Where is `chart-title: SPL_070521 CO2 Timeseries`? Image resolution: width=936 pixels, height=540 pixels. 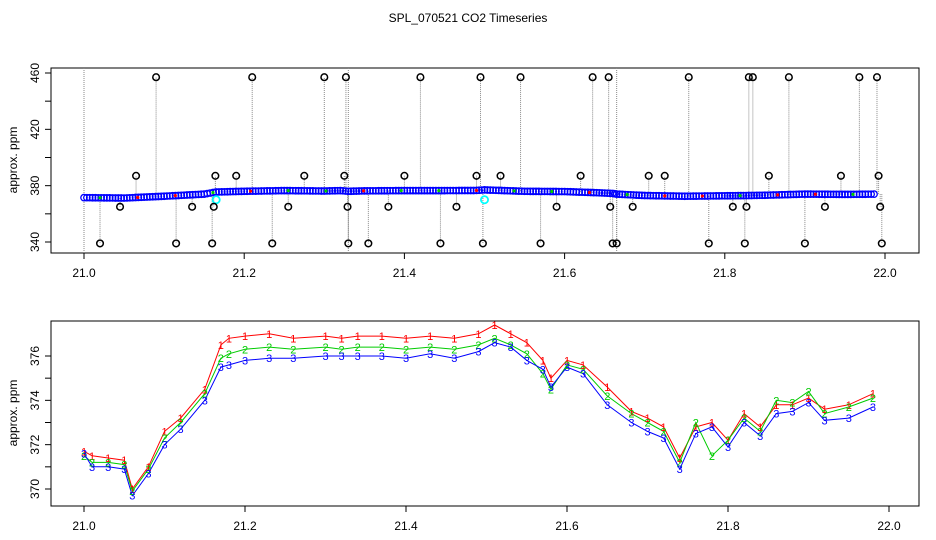 chart-title: SPL_070521 CO2 Timeseries is located at coordinates (468, 18).